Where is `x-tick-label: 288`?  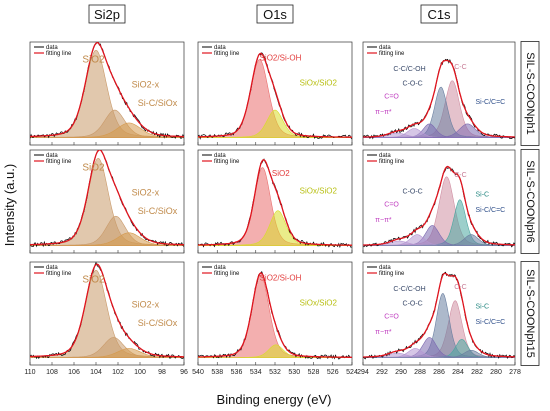 x-tick-label: 288 is located at coordinates (420, 372).